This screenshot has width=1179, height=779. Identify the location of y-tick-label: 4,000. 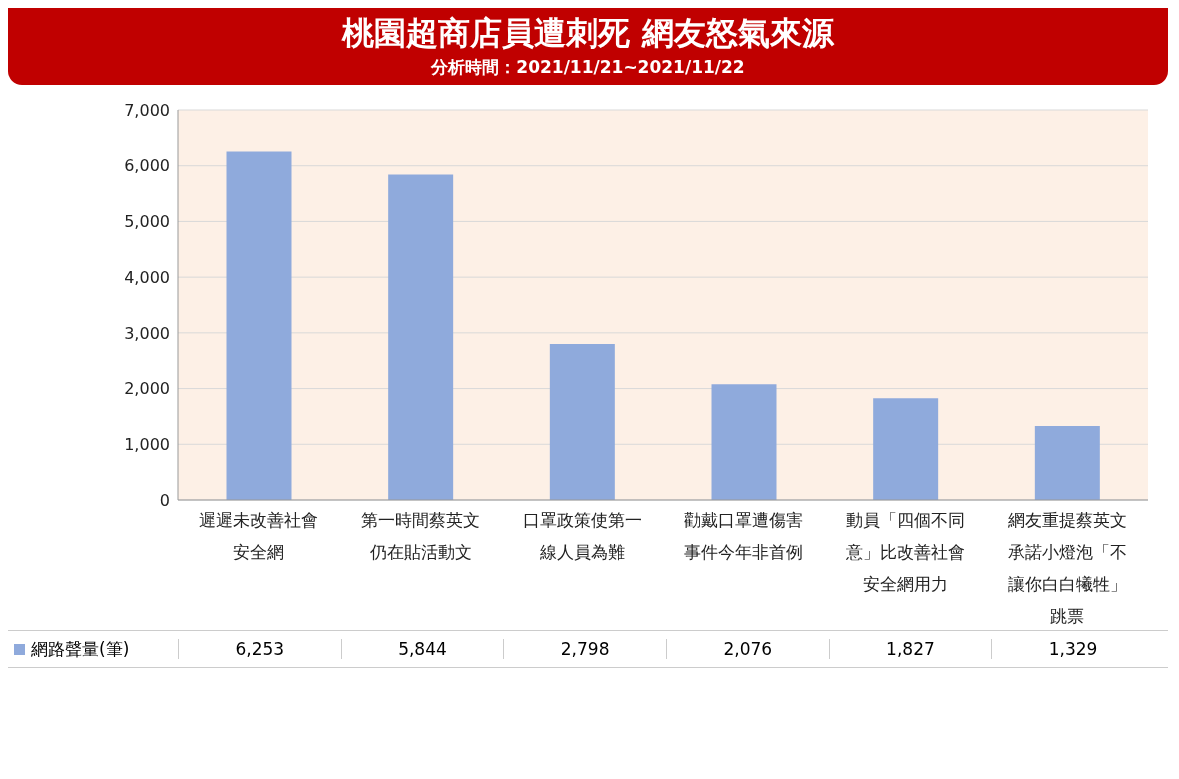
(147, 277).